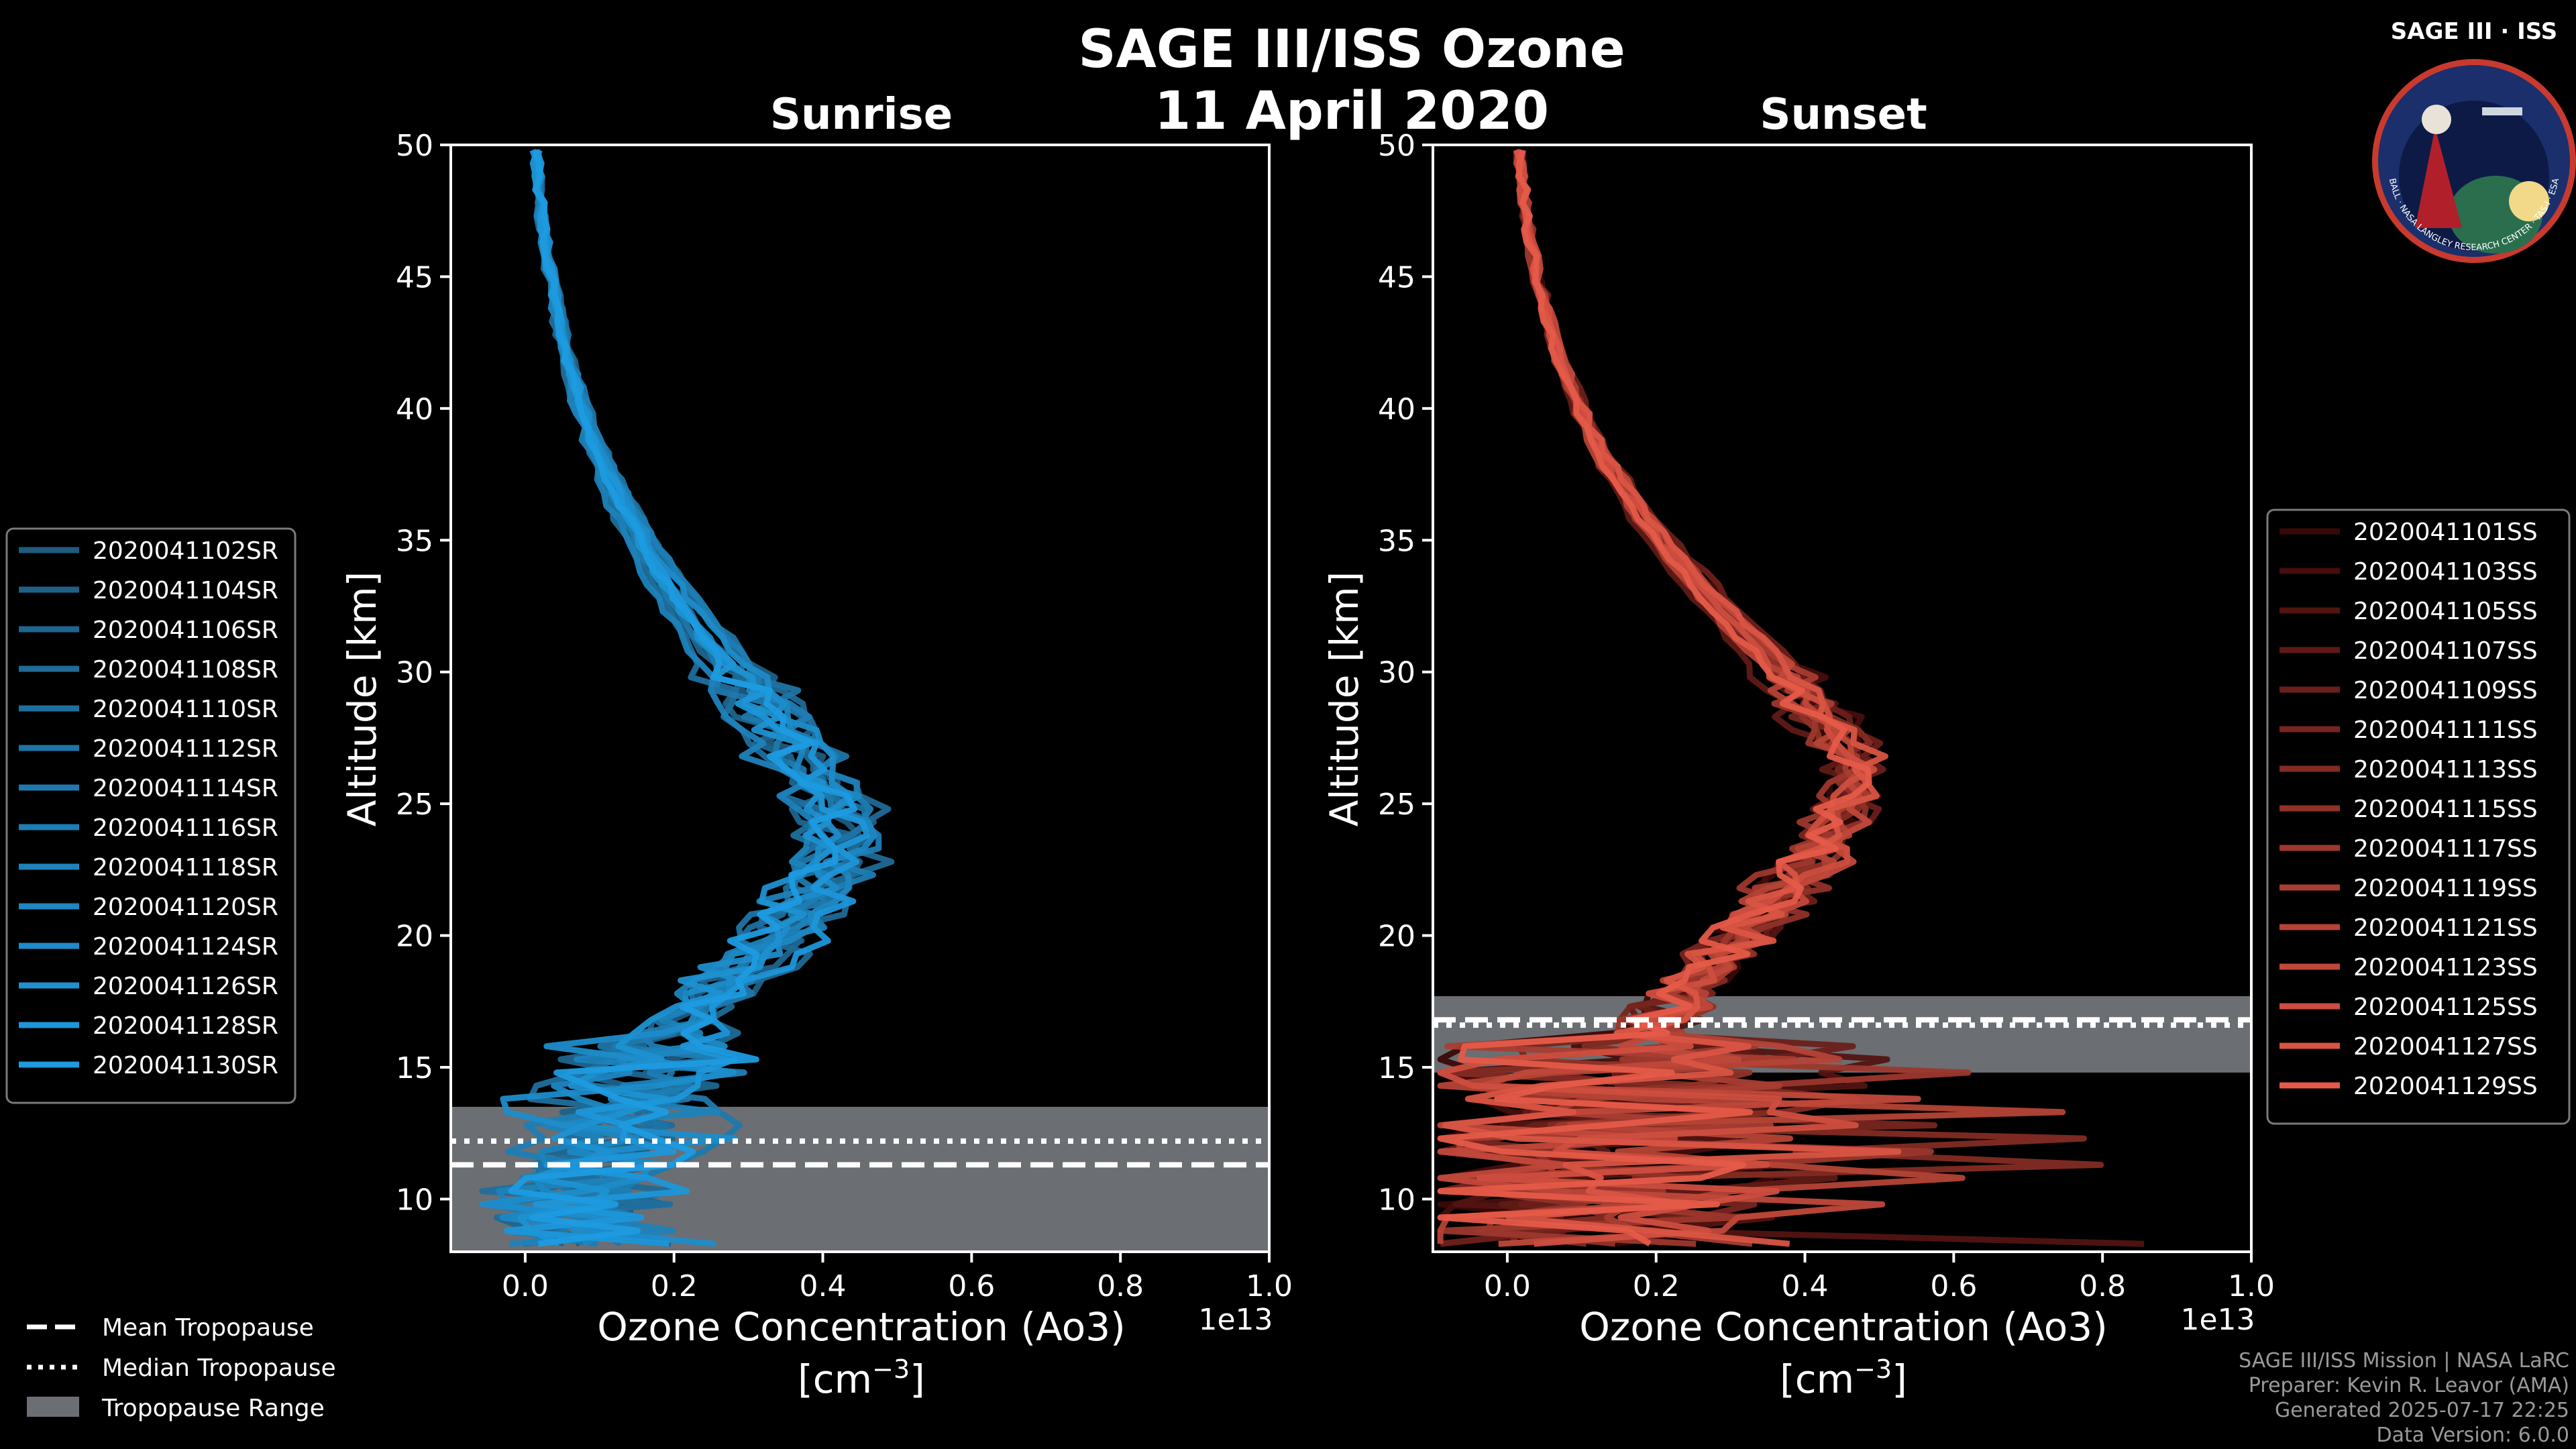 The image size is (2576, 1449). I want to click on sunrise-y-tick-label: 30, so click(414, 673).